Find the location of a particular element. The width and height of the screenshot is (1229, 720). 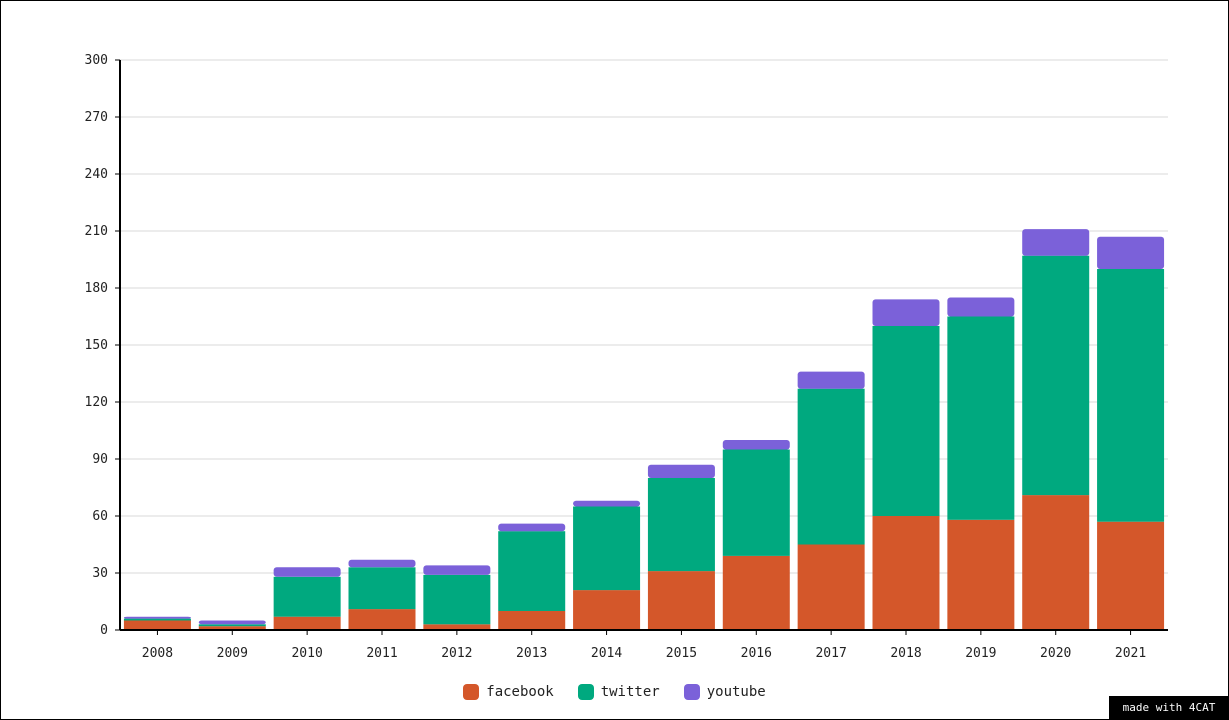

legend-label: youtube is located at coordinates (736, 692).